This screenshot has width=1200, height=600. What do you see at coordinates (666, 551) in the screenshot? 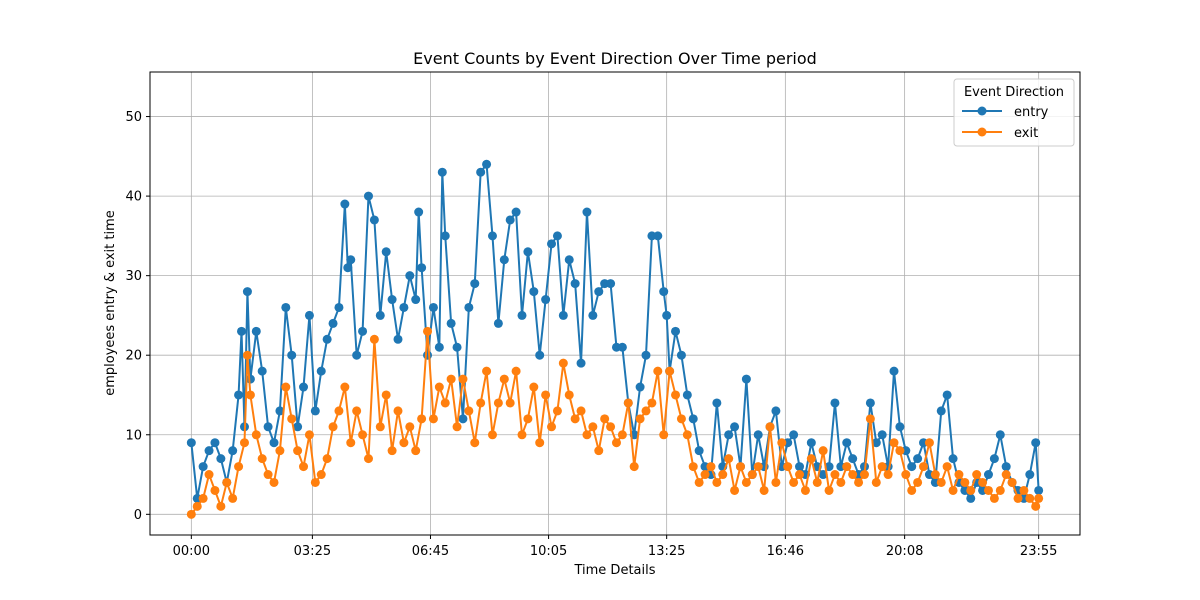
I see `x-tick-label: 13:25` at bounding box center [666, 551].